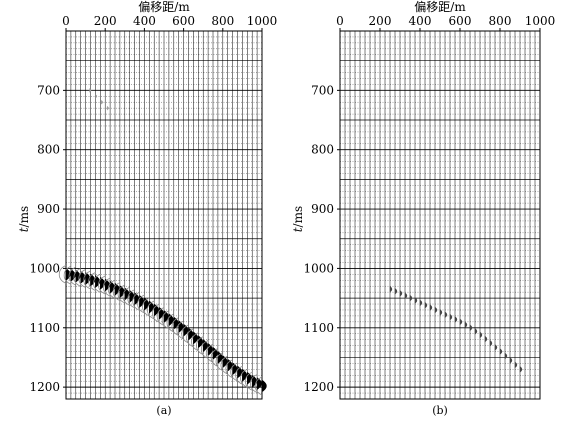 This screenshot has height=424, width=562. What do you see at coordinates (44, 387) in the screenshot?
I see `y-tick-label: 1200` at bounding box center [44, 387].